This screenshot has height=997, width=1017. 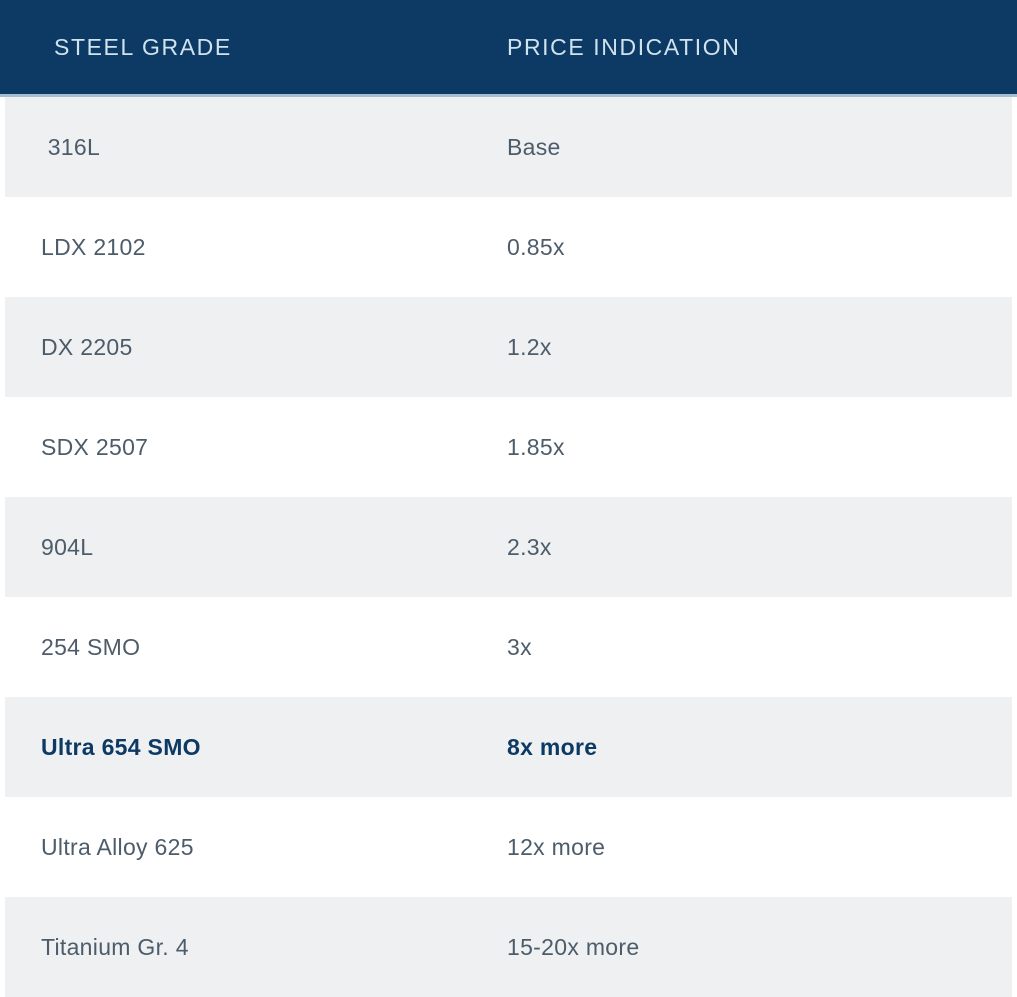 What do you see at coordinates (534, 146) in the screenshot?
I see `price-indication-cell: Base` at bounding box center [534, 146].